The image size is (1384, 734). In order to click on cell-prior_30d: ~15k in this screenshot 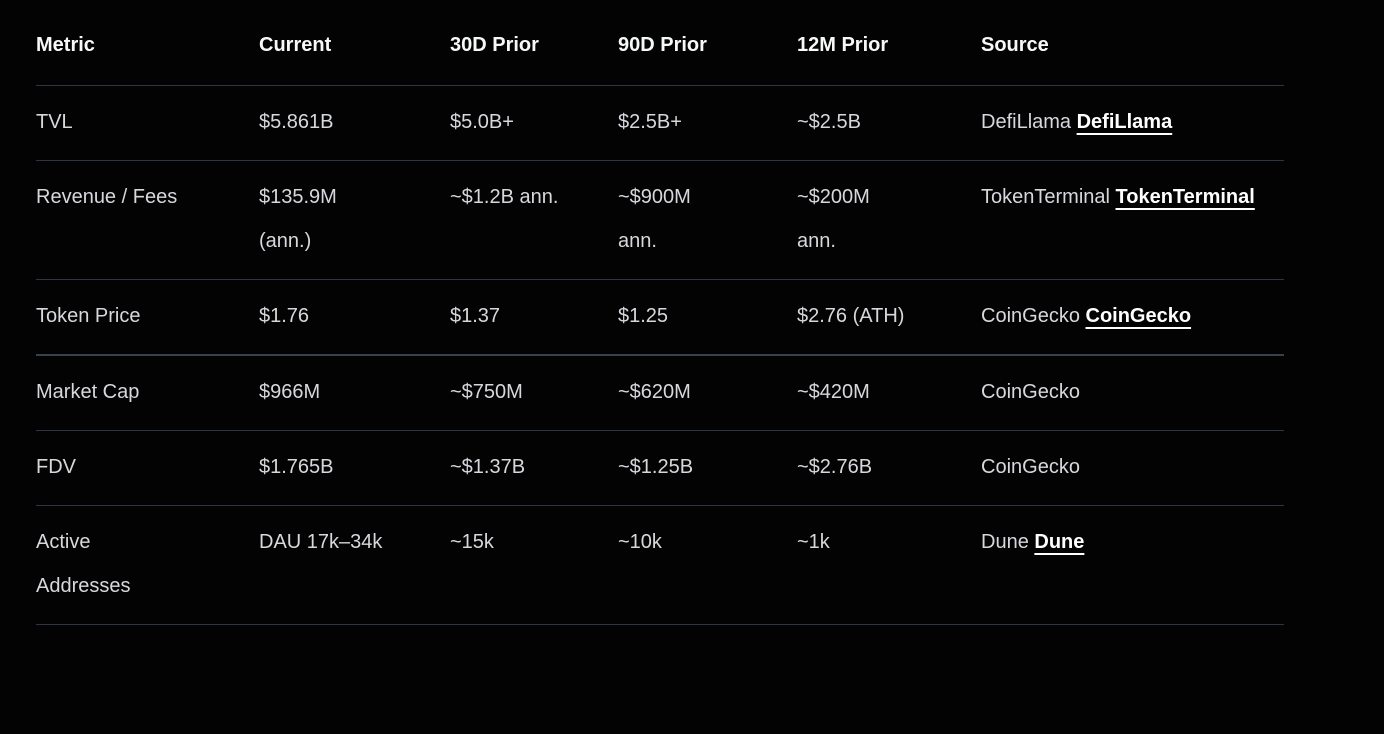, I will do `click(472, 542)`.